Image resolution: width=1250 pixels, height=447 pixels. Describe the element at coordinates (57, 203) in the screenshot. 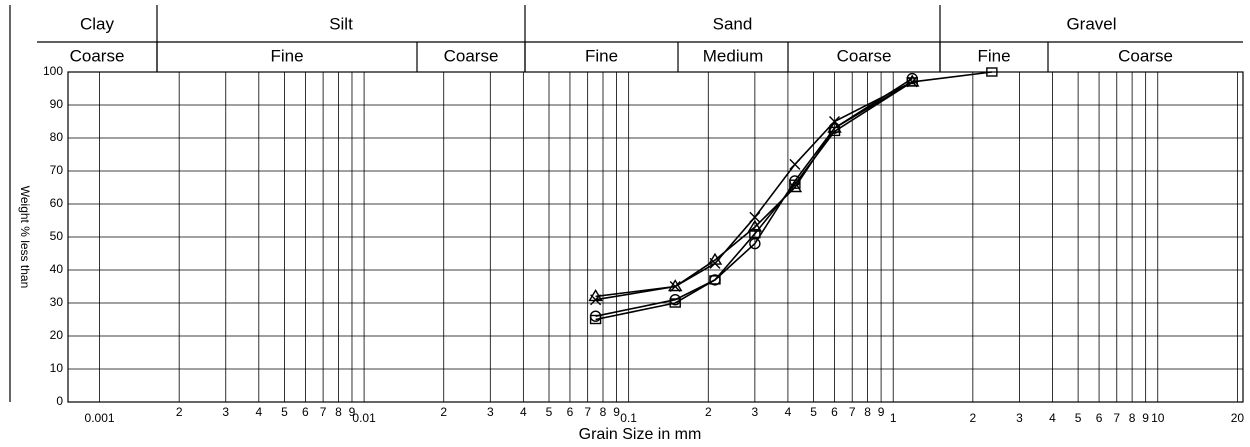

I see `y-tick-label: 60` at that location.